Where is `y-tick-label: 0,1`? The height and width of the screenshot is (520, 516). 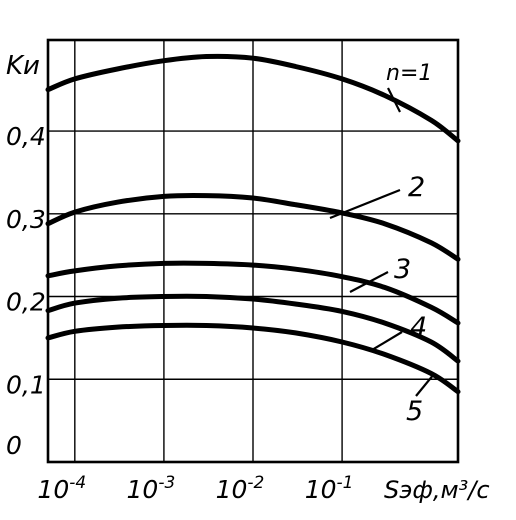 y-tick-label: 0,1 is located at coordinates (26, 384).